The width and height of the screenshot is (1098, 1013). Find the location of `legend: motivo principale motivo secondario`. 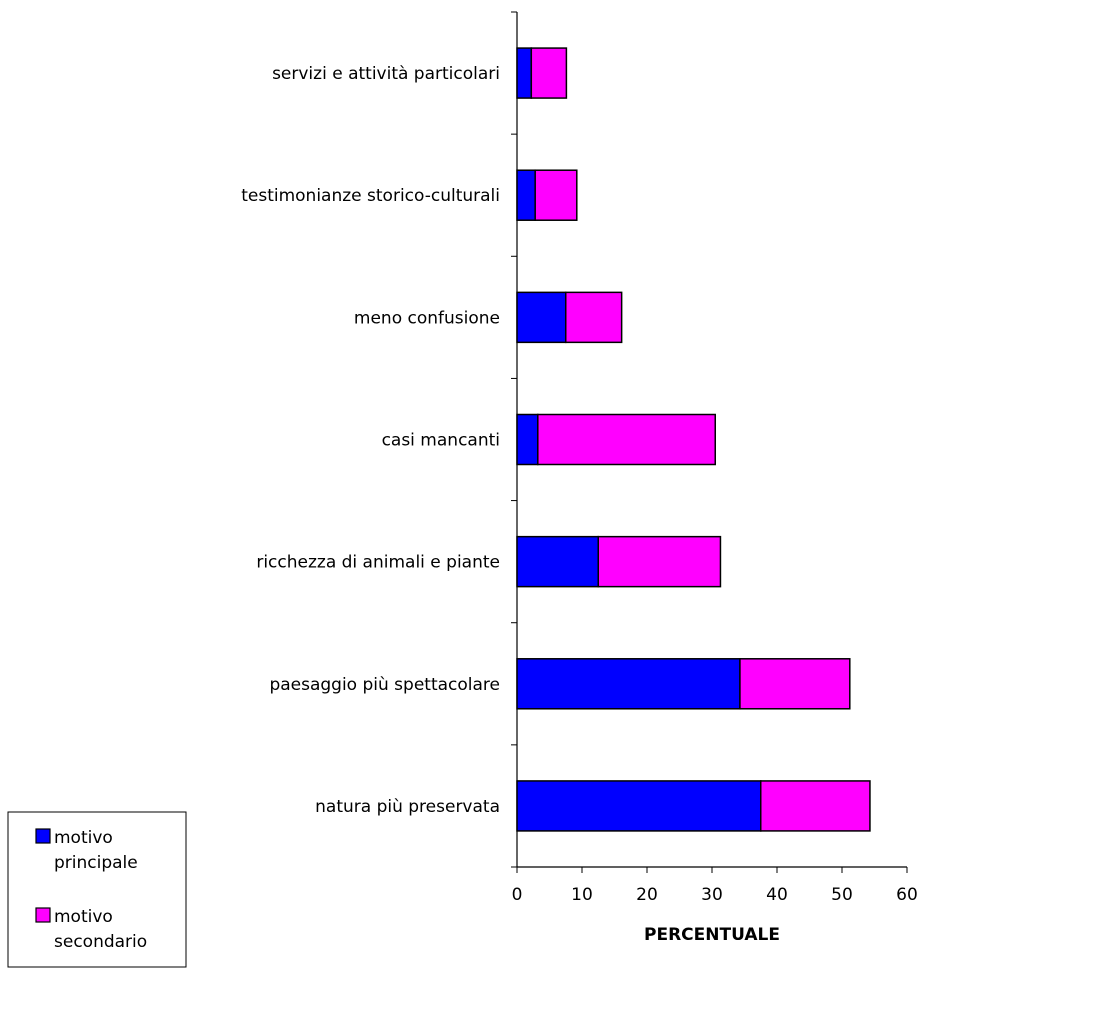

legend: motivo principale motivo secondario is located at coordinates (97, 889).